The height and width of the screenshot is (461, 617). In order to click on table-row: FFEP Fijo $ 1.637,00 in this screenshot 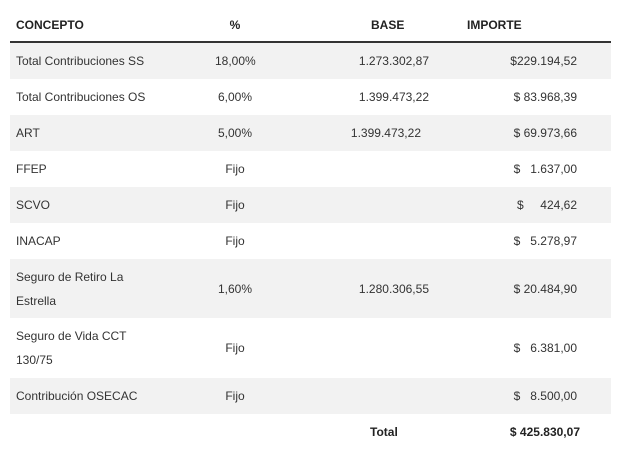, I will do `click(310, 169)`.